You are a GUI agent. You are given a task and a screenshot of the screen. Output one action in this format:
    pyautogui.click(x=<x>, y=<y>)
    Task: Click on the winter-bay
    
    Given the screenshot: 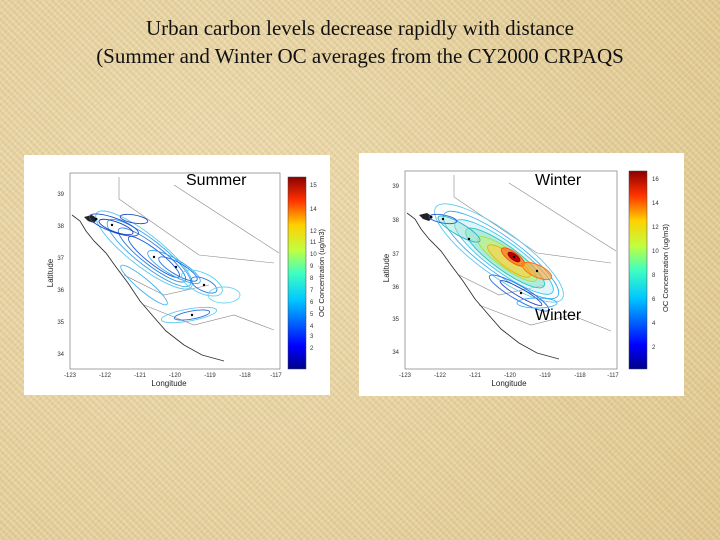 What is the action you would take?
    pyautogui.click(x=426, y=217)
    